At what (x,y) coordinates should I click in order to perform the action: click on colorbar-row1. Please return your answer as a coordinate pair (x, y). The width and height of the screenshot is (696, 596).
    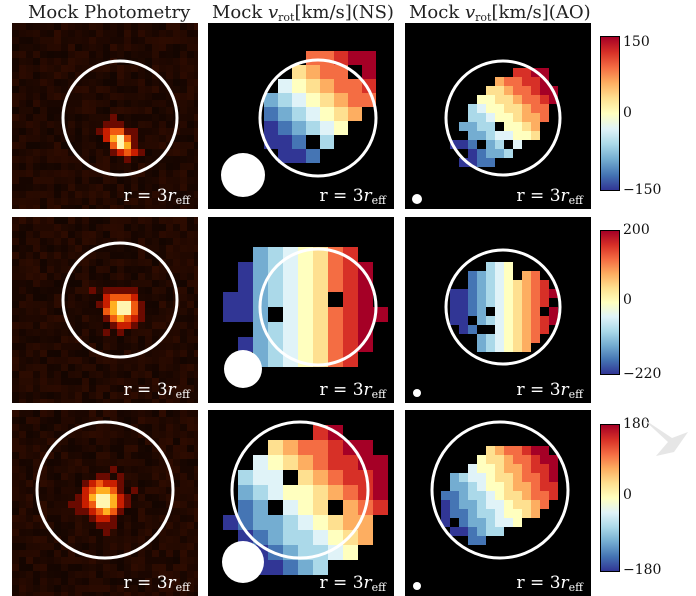
    Looking at the image, I should click on (610, 113).